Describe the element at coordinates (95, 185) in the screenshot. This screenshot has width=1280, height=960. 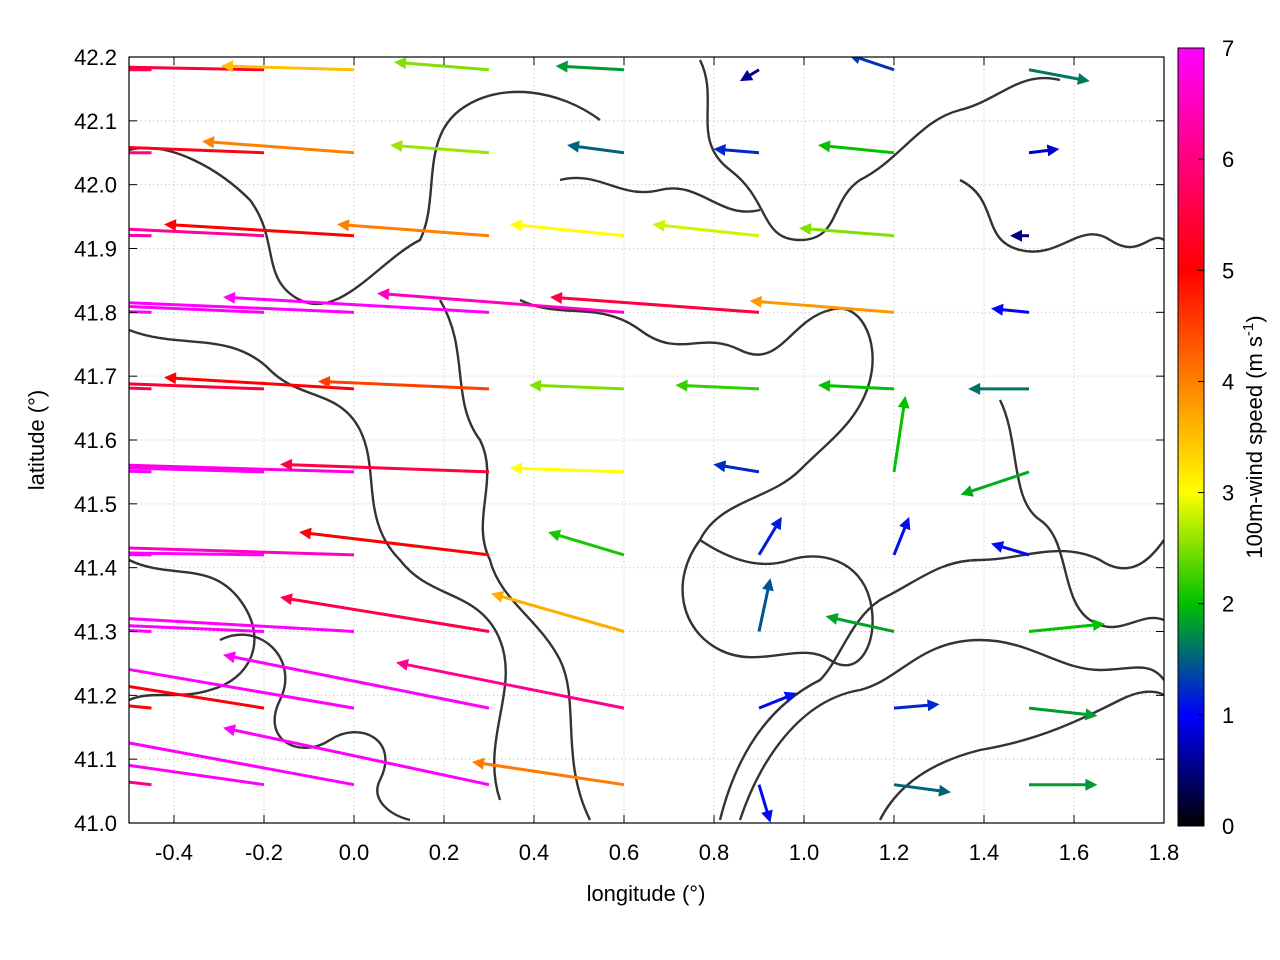
I see `y-tick-label: 42.0` at that location.